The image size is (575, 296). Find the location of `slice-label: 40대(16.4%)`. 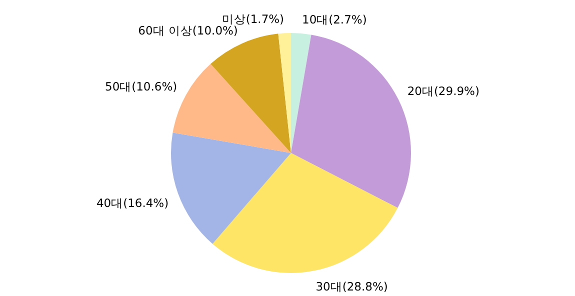

slice-label: 40대(16.4%) is located at coordinates (132, 203).